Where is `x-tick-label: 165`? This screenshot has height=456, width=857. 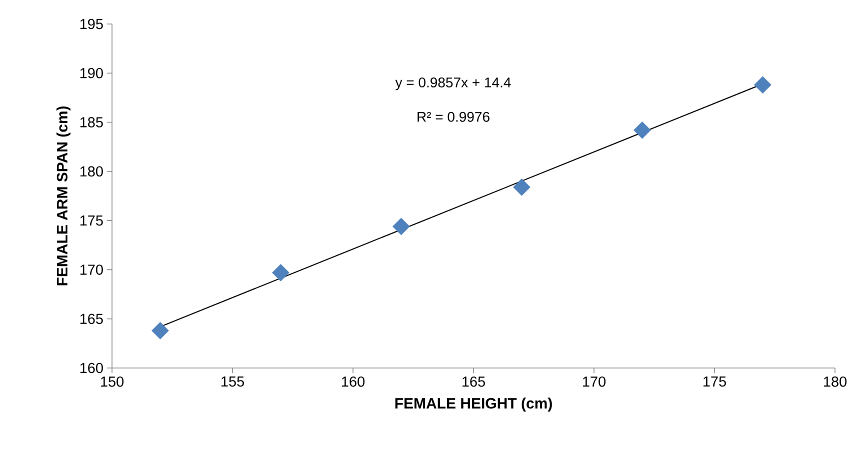 x-tick-label: 165 is located at coordinates (473, 381).